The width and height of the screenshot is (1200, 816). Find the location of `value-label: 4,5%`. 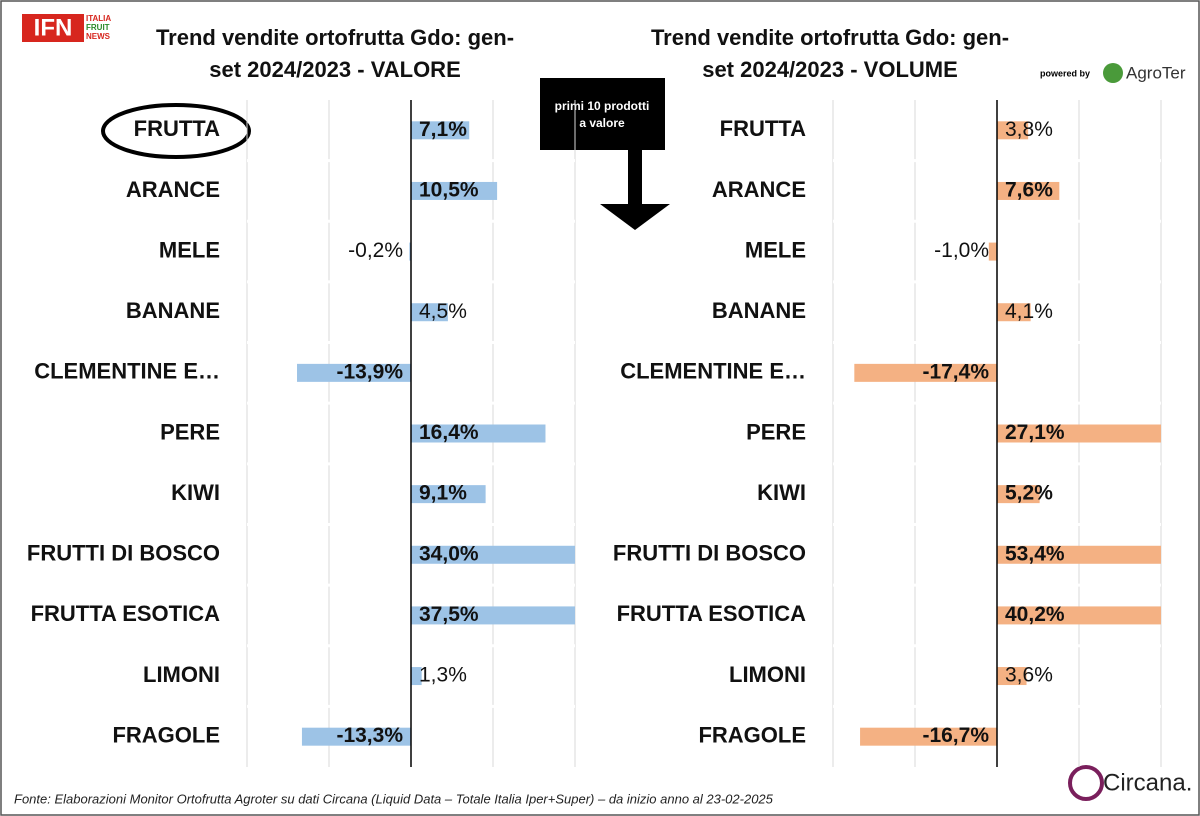

value-label: 4,5% is located at coordinates (443, 311).